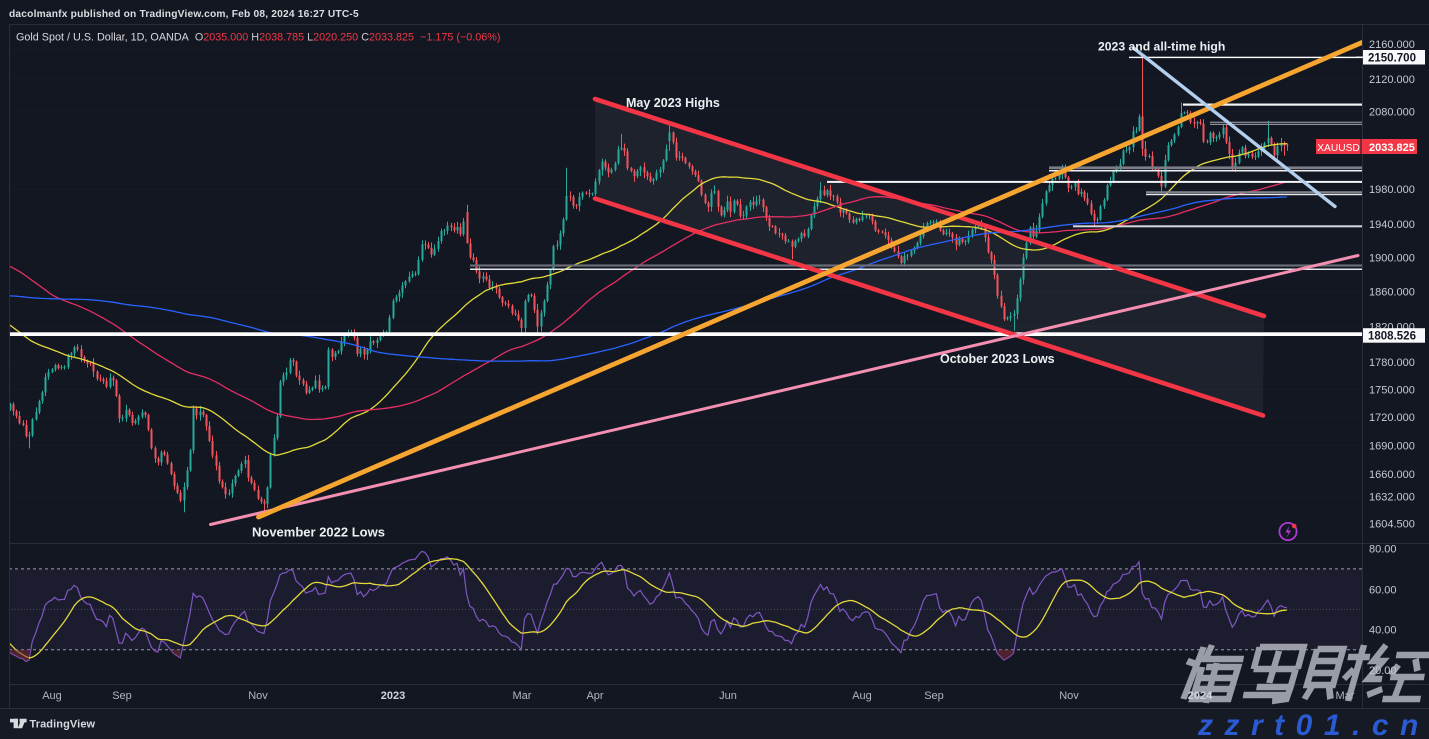  What do you see at coordinates (728, 696) in the screenshot?
I see `svg-text: Jun` at bounding box center [728, 696].